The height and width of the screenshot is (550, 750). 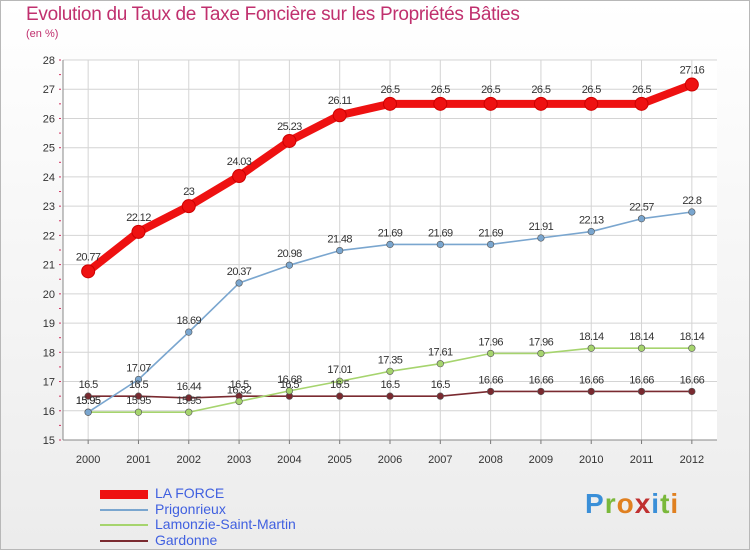 What do you see at coordinates (339, 460) in the screenshot?
I see `x-tick-label: 2005` at bounding box center [339, 460].